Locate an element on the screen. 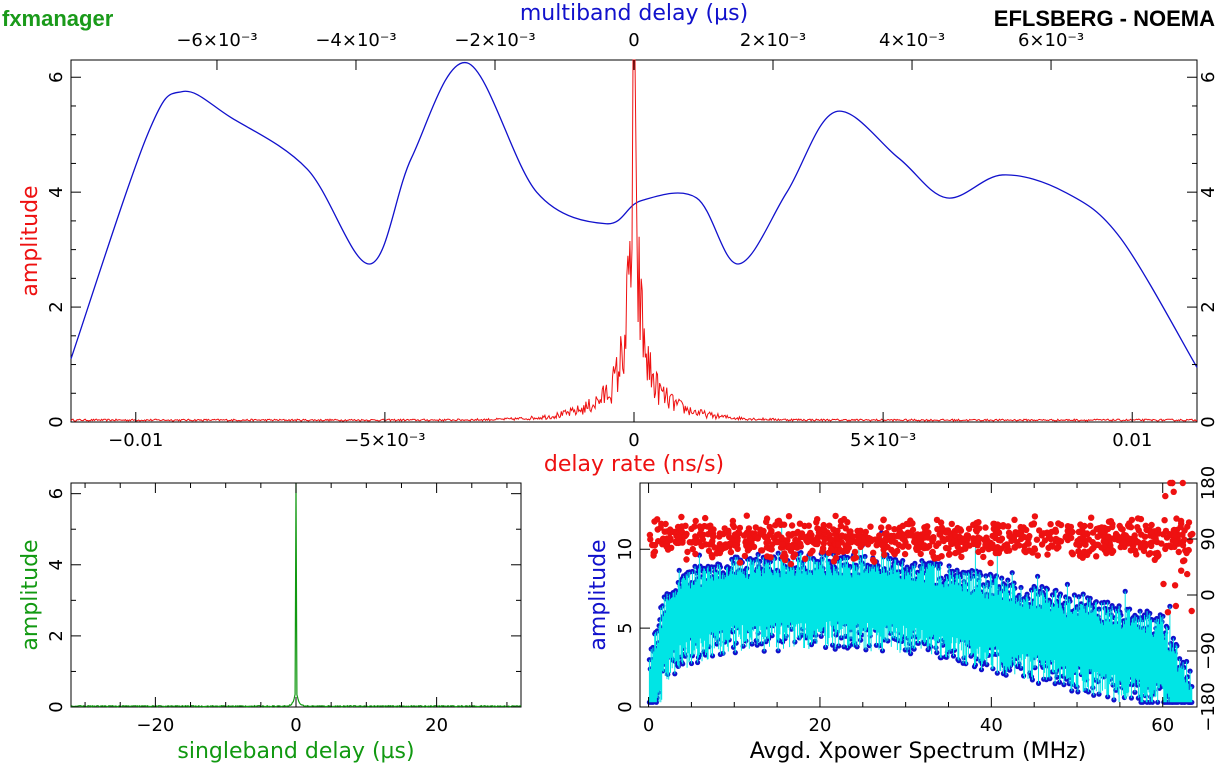 The height and width of the screenshot is (775, 1223). top-x-tick-label: −6×10⁻³ is located at coordinates (216, 40).